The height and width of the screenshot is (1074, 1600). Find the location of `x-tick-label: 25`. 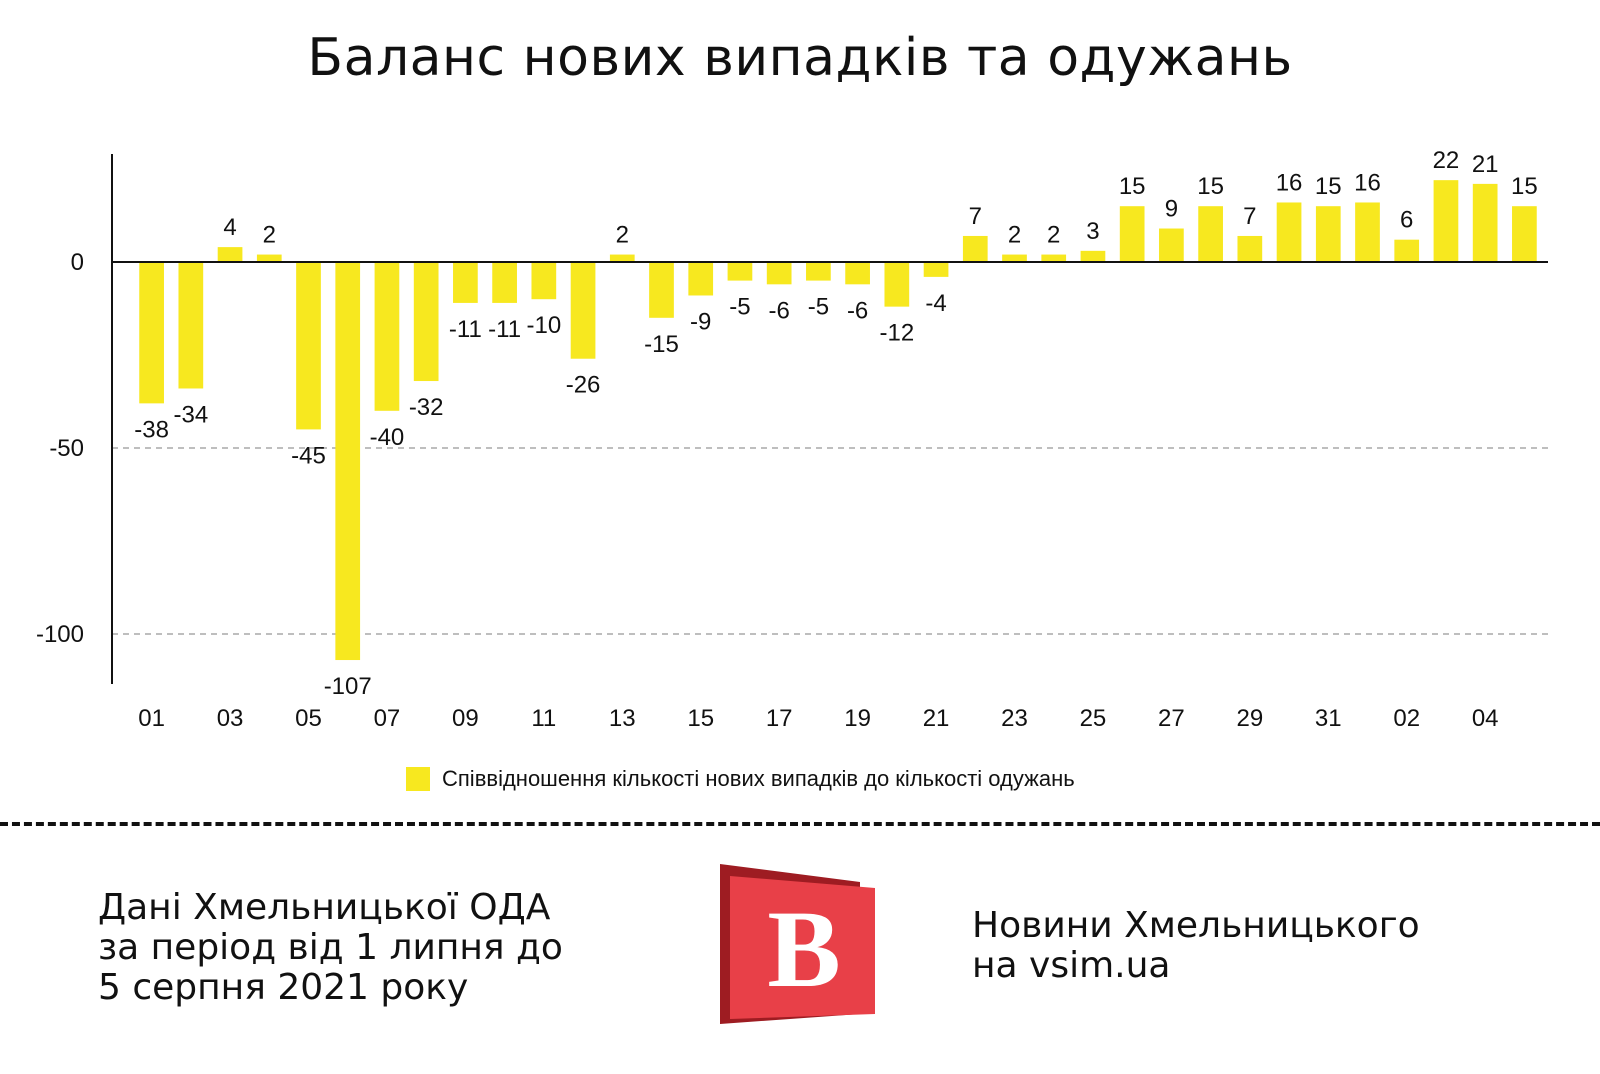

x-tick-label: 25 is located at coordinates (1093, 718).